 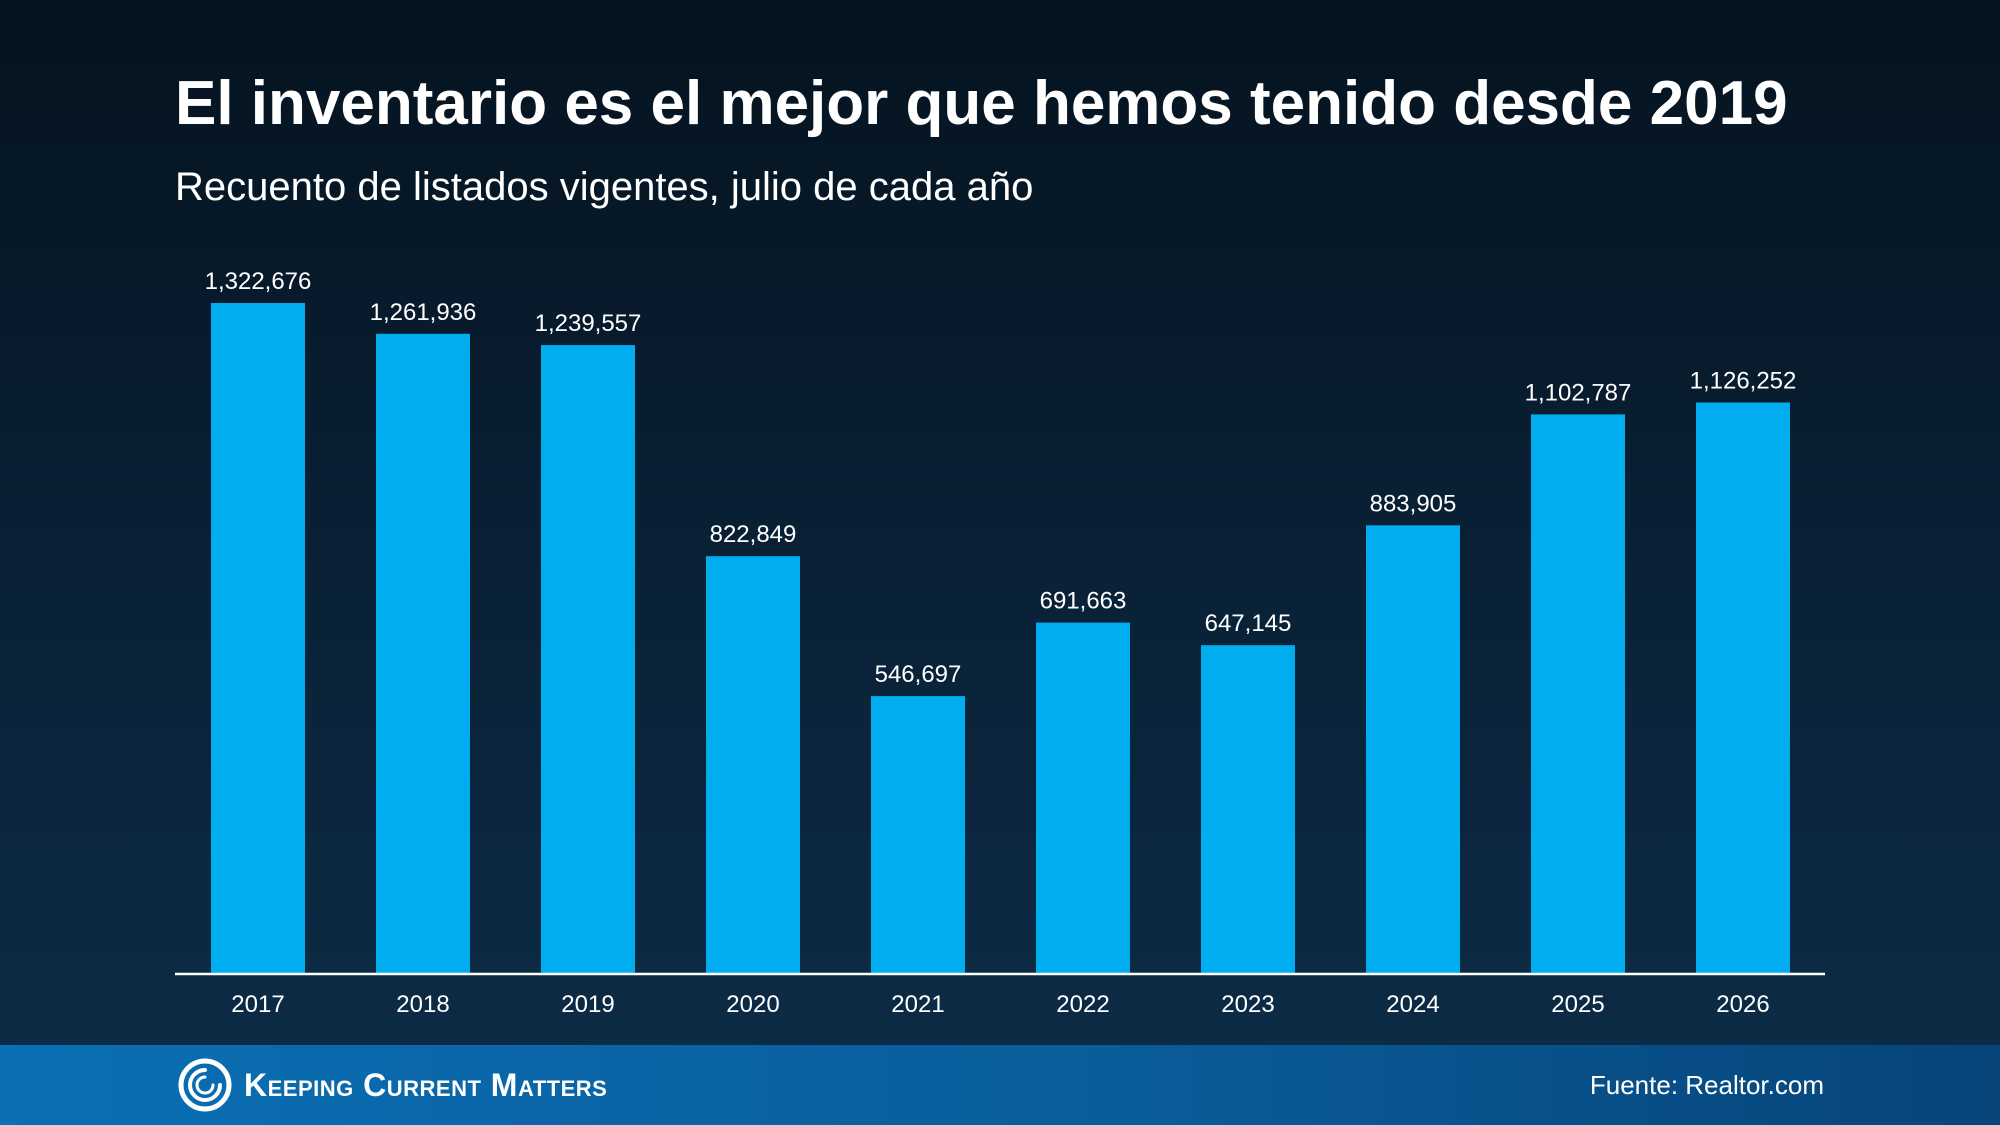 What do you see at coordinates (1248, 809) in the screenshot?
I see `bar-2023` at bounding box center [1248, 809].